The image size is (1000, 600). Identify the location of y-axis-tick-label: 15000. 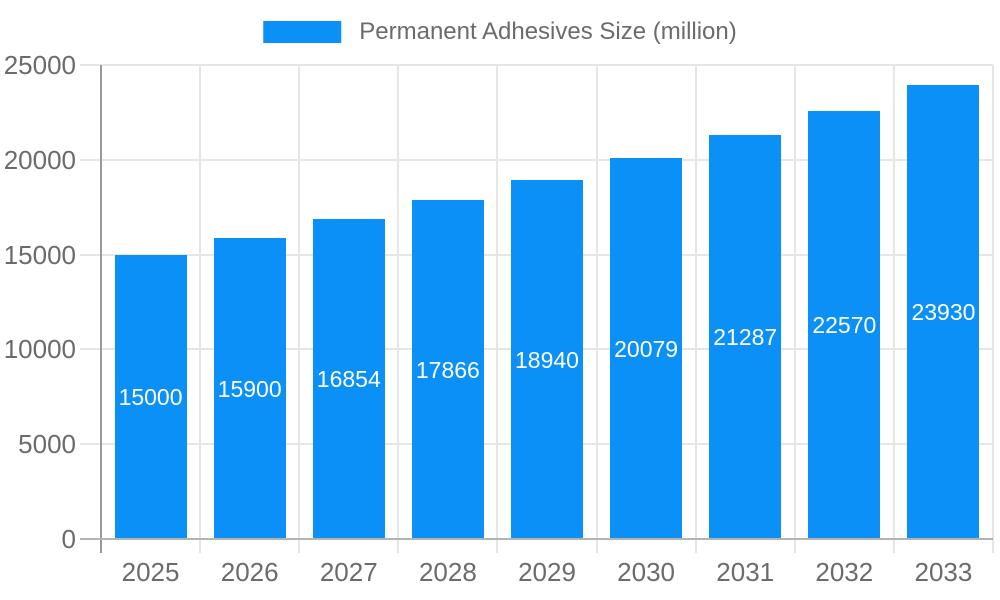
(39, 254).